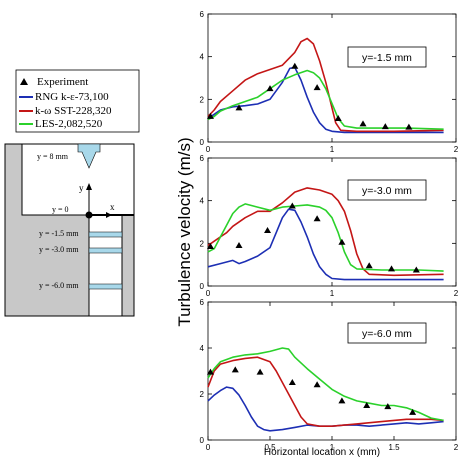  Describe the element at coordinates (270, 447) in the screenshot. I see `x-tick-label: 0.5` at that location.